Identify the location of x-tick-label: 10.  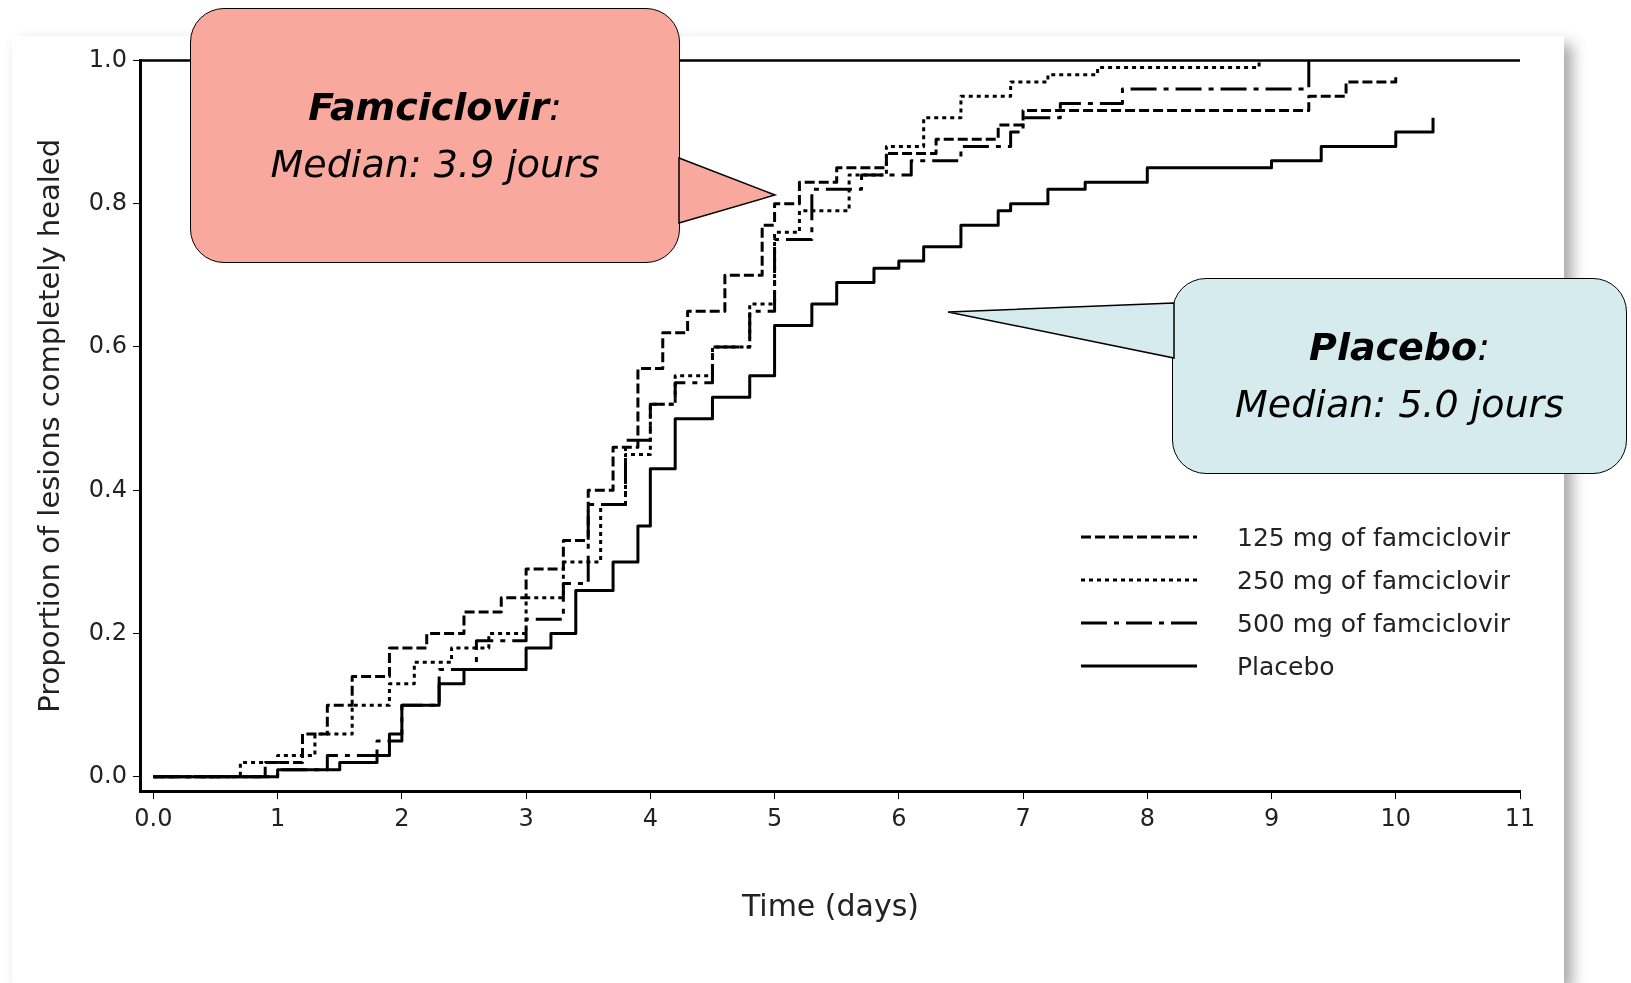
(1396, 817).